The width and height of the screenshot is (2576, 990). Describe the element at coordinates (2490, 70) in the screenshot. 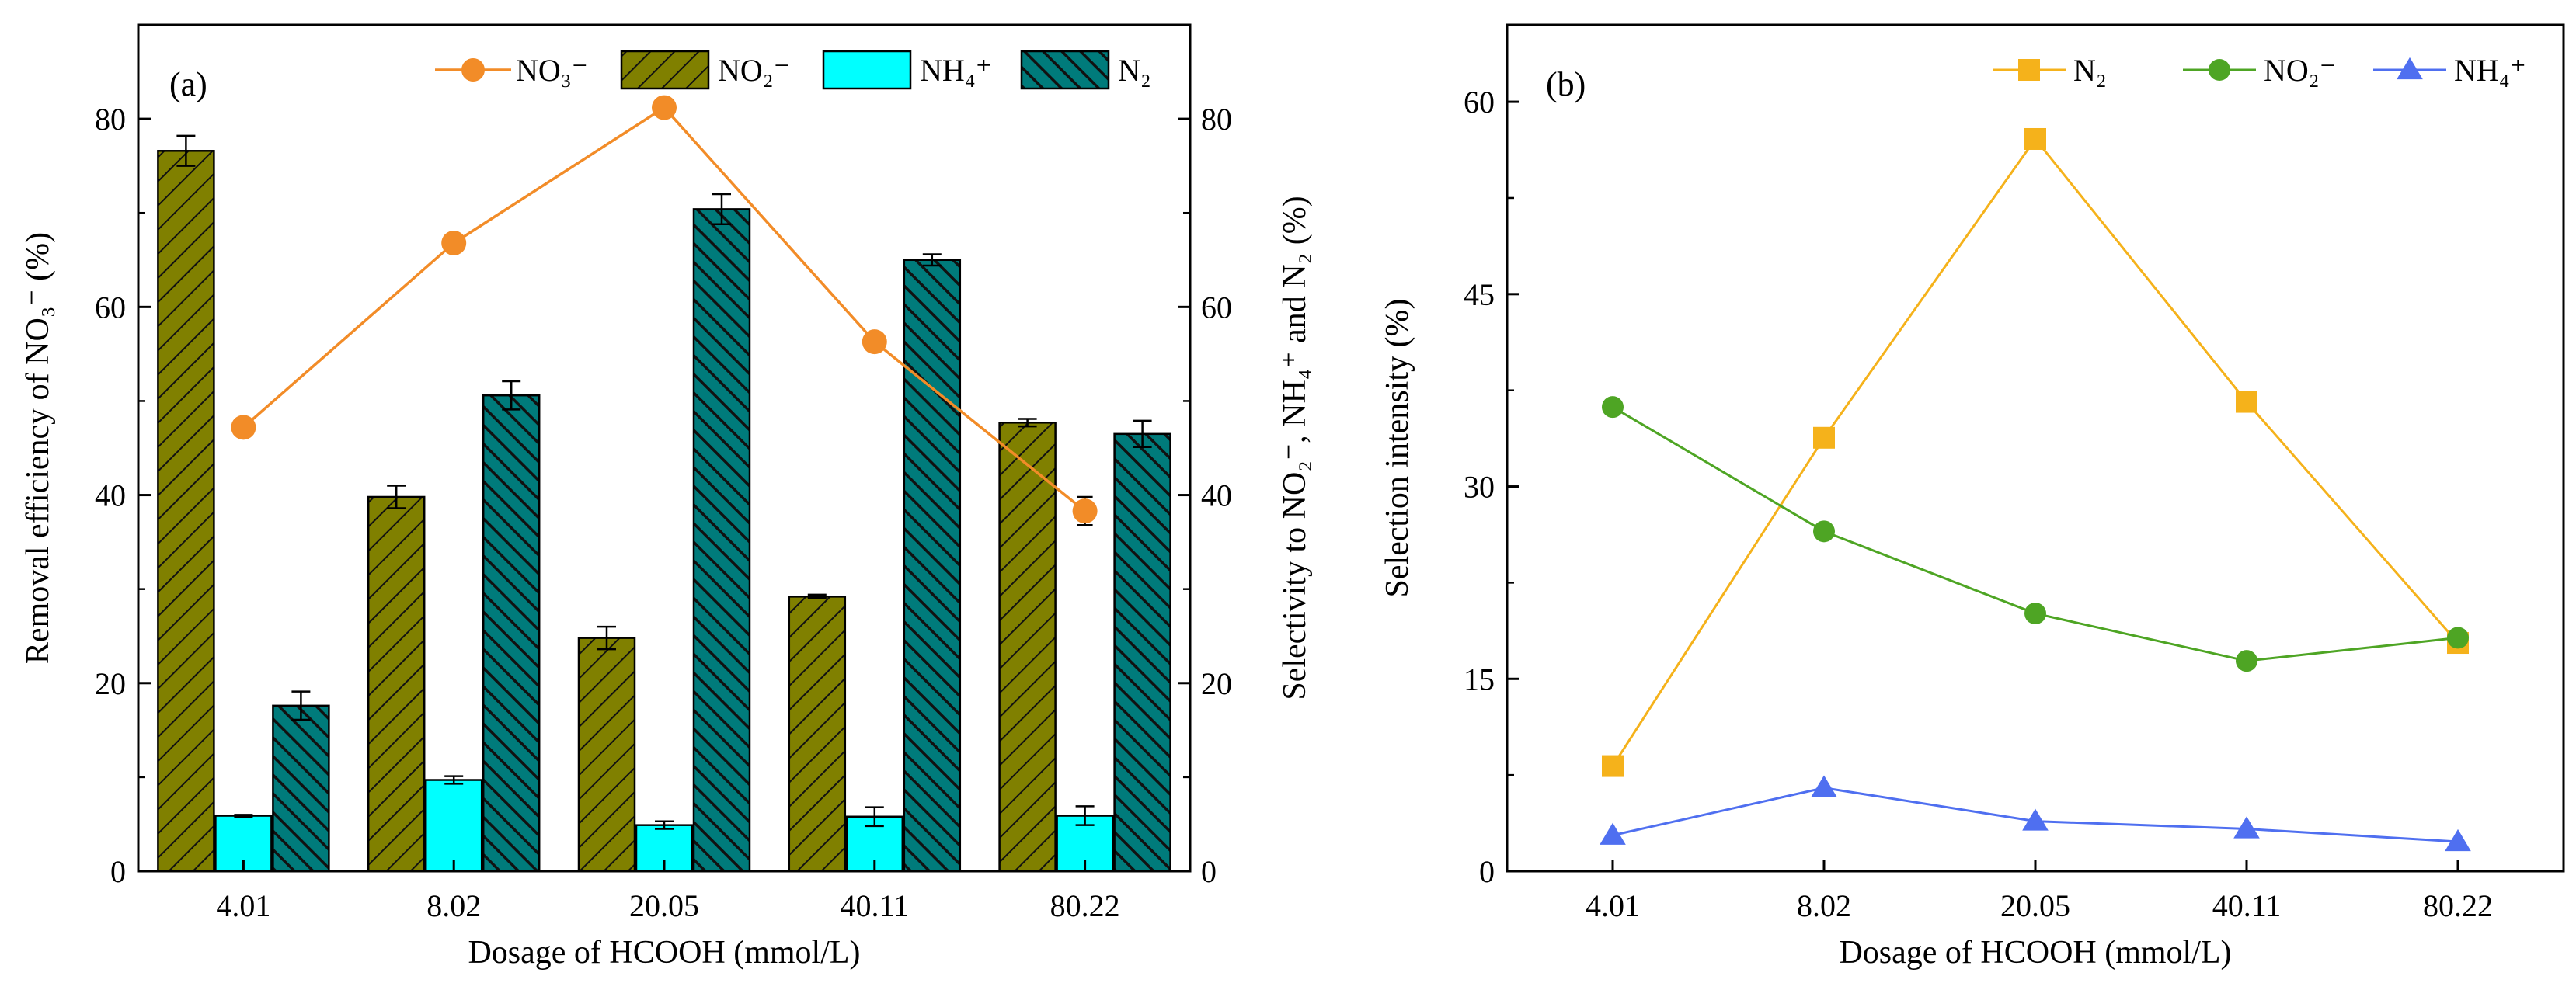

I see `legend-label-b-NH₄⁺: NH₄⁺` at that location.